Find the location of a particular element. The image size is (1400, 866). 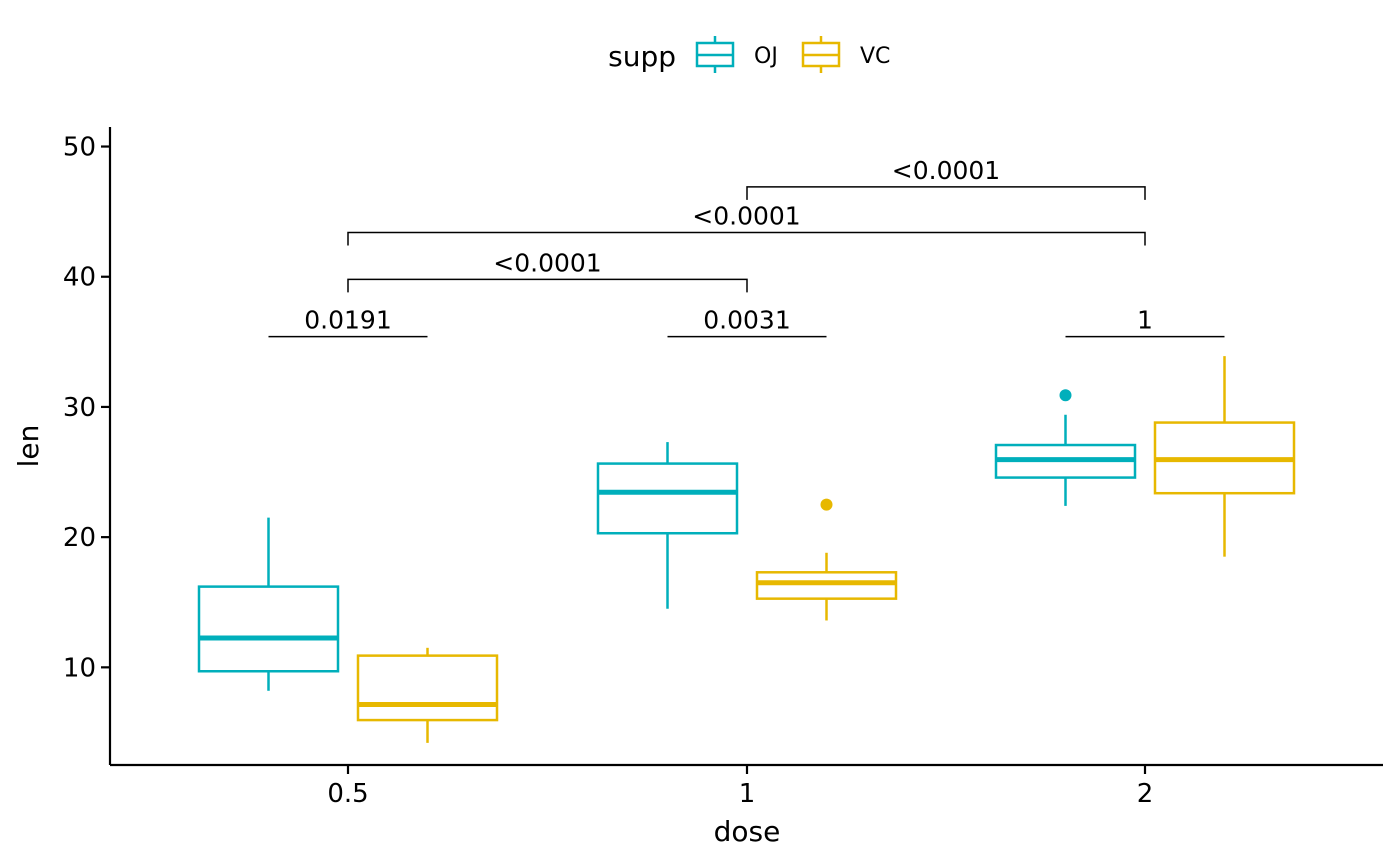

y-tick-label: 20 is located at coordinates (79, 538).